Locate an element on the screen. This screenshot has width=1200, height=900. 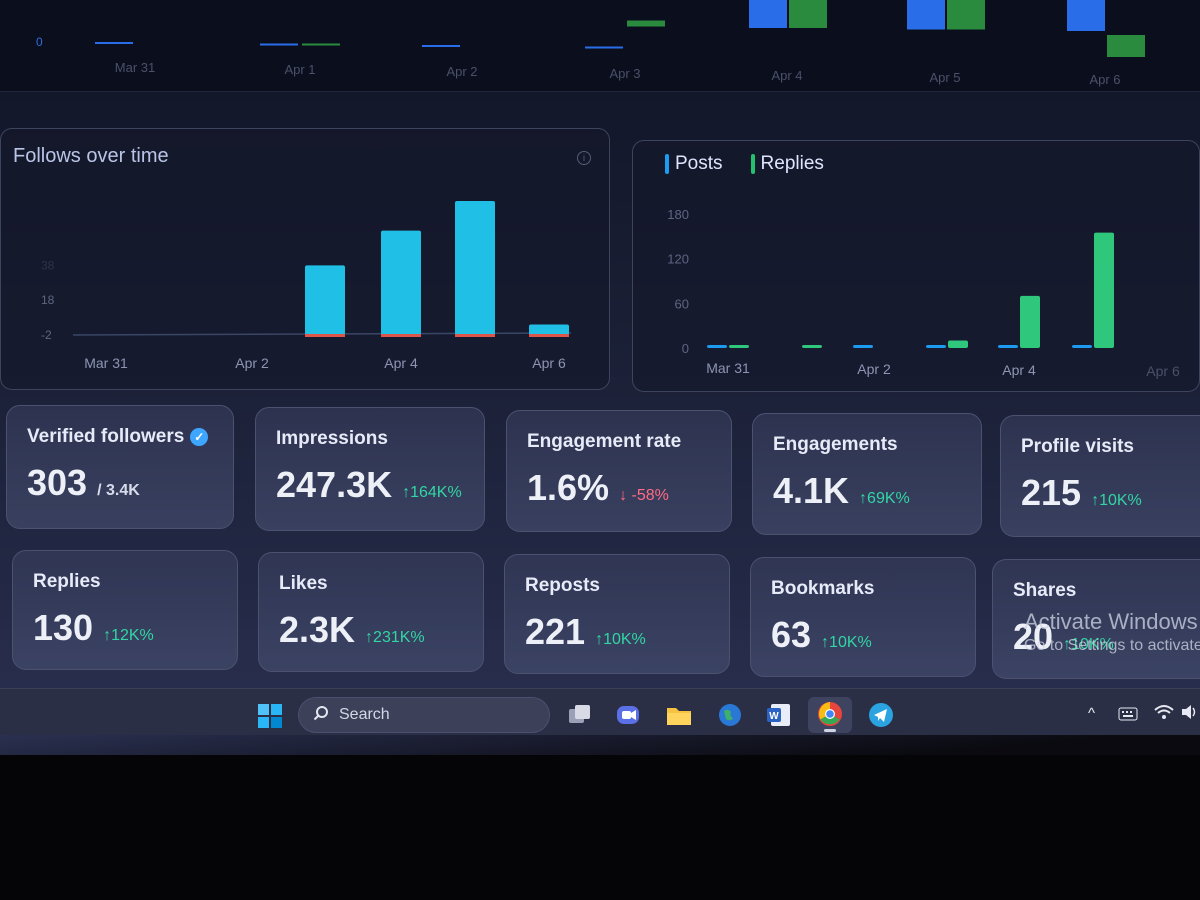
top-activity-chart: 0 Mar 31 Apr 1 Apr 2 Apr 3 Apr 4 Apr 5 Apr 6 is located at coordinates (600, 46).